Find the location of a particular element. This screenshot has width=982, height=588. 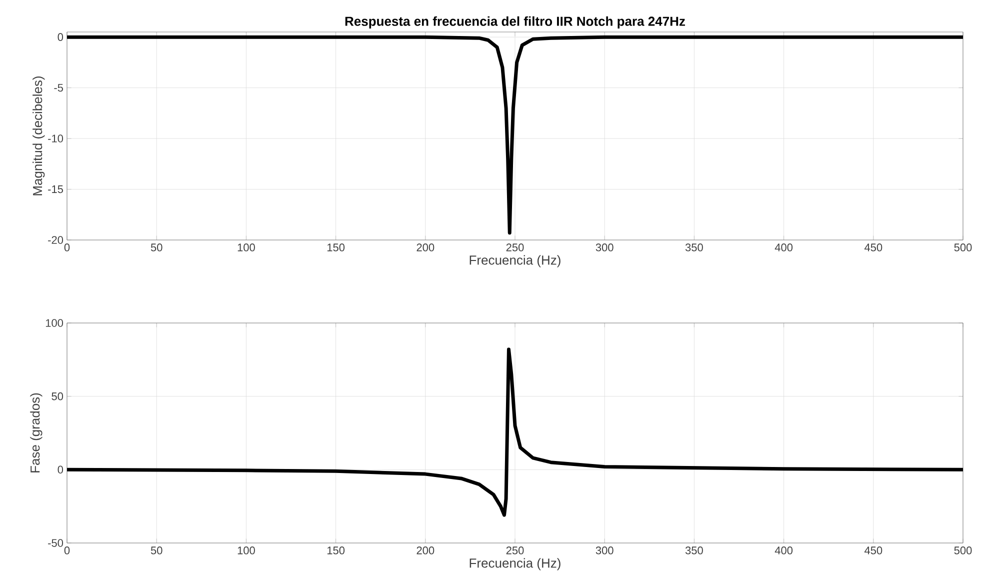

y-tick-label: 100 is located at coordinates (55, 323).